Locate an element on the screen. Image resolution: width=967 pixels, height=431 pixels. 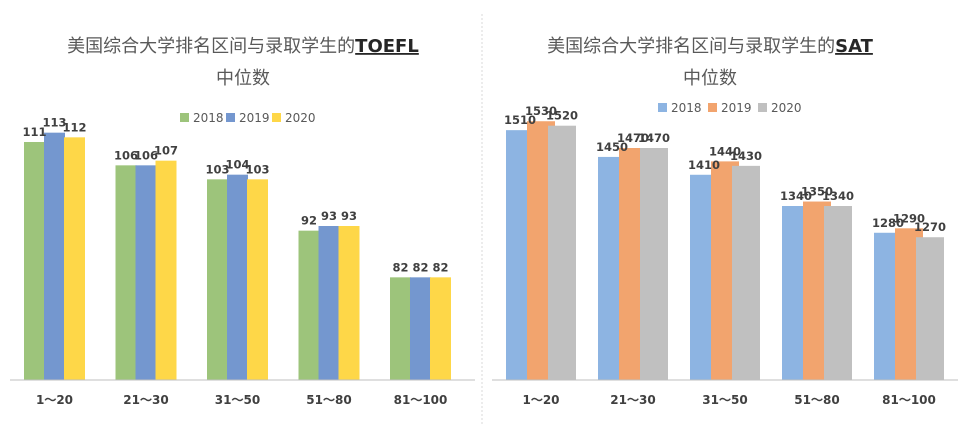
toefl-bar-3-2020 is located at coordinates (349, 303).